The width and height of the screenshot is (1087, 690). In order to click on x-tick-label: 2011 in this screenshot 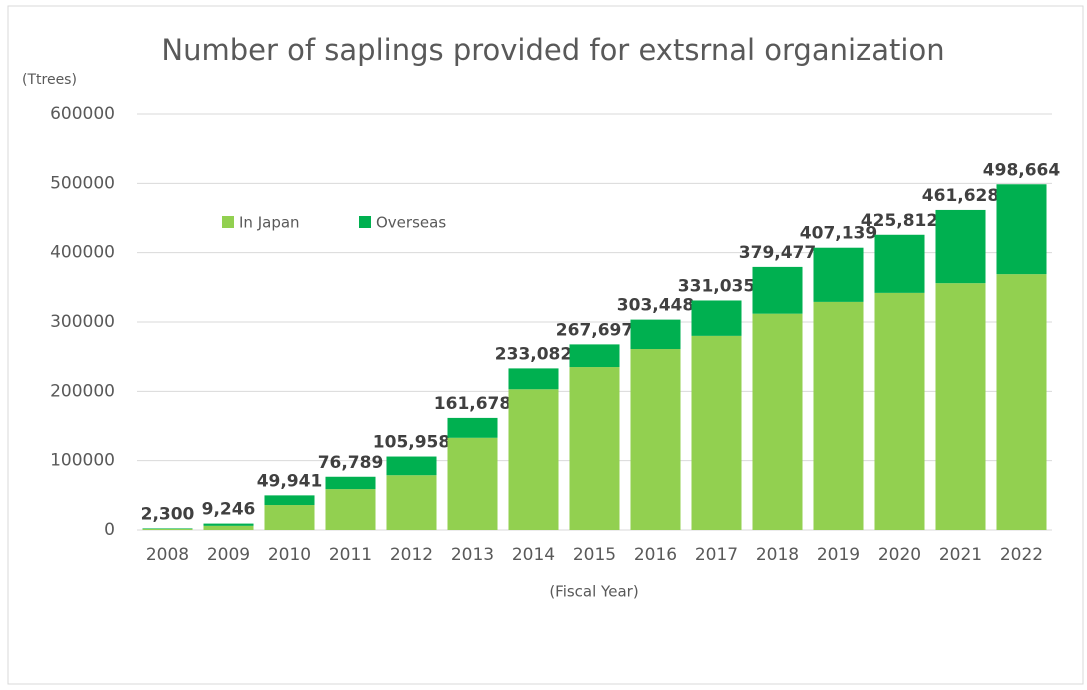, I will do `click(350, 555)`.